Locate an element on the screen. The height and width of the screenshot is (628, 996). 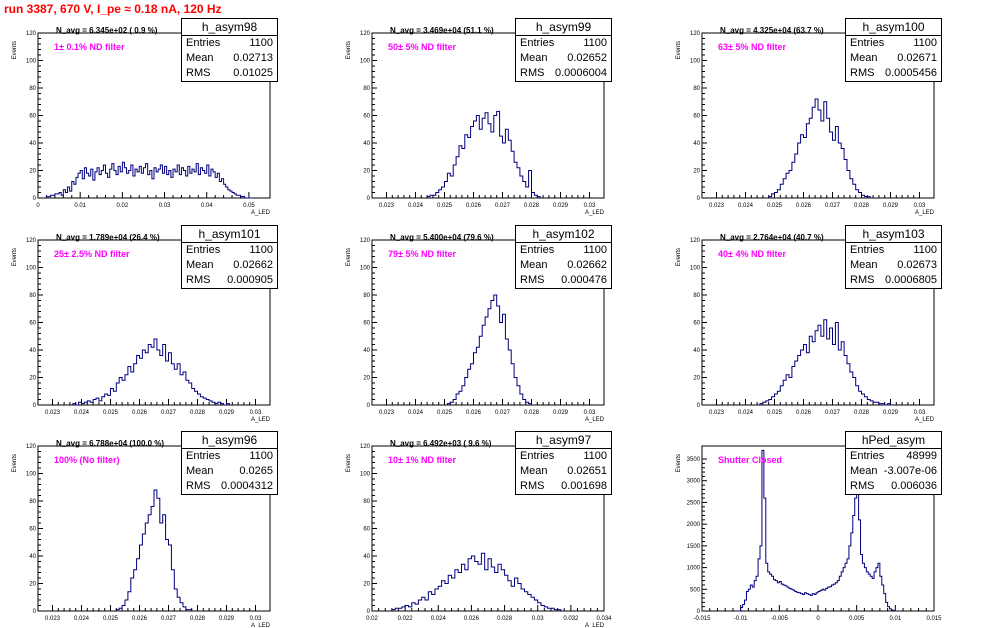
navg-label: N_avg = 6.492e+03 ( 9.6 %) is located at coordinates (441, 443).